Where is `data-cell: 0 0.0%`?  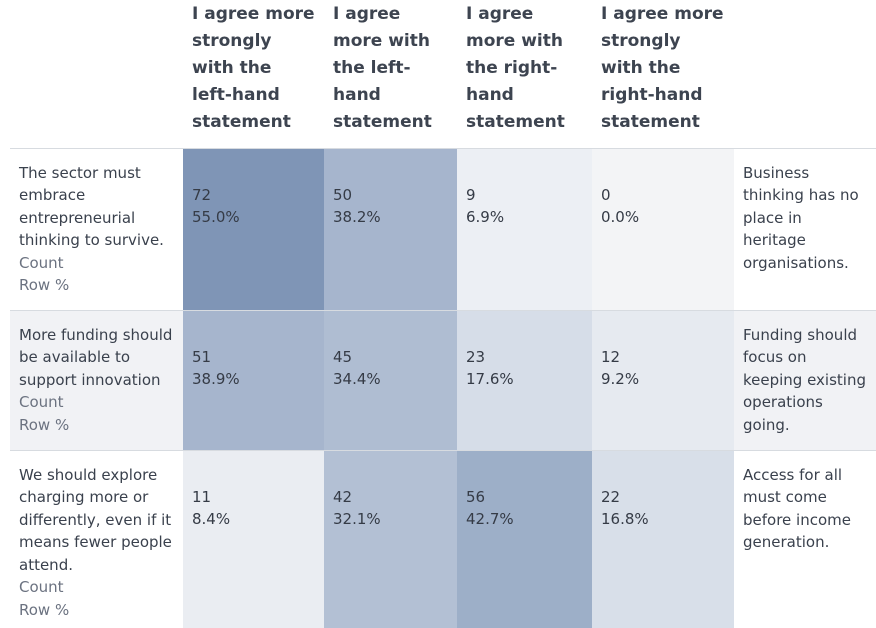
data-cell: 0 0.0% is located at coordinates (663, 229).